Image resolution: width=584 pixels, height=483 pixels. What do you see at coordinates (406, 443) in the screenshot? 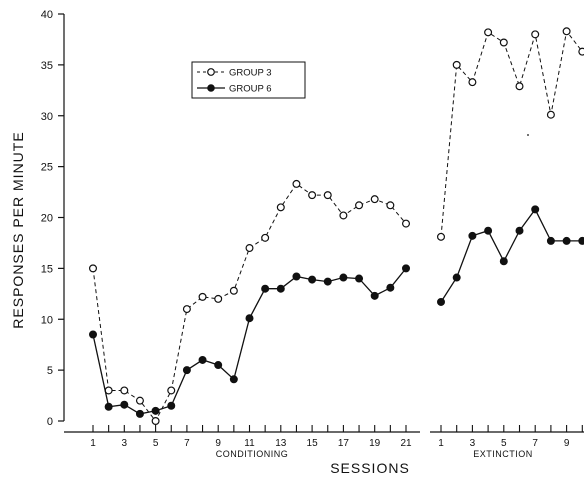
I see `x-tick-label: 21` at bounding box center [406, 443].